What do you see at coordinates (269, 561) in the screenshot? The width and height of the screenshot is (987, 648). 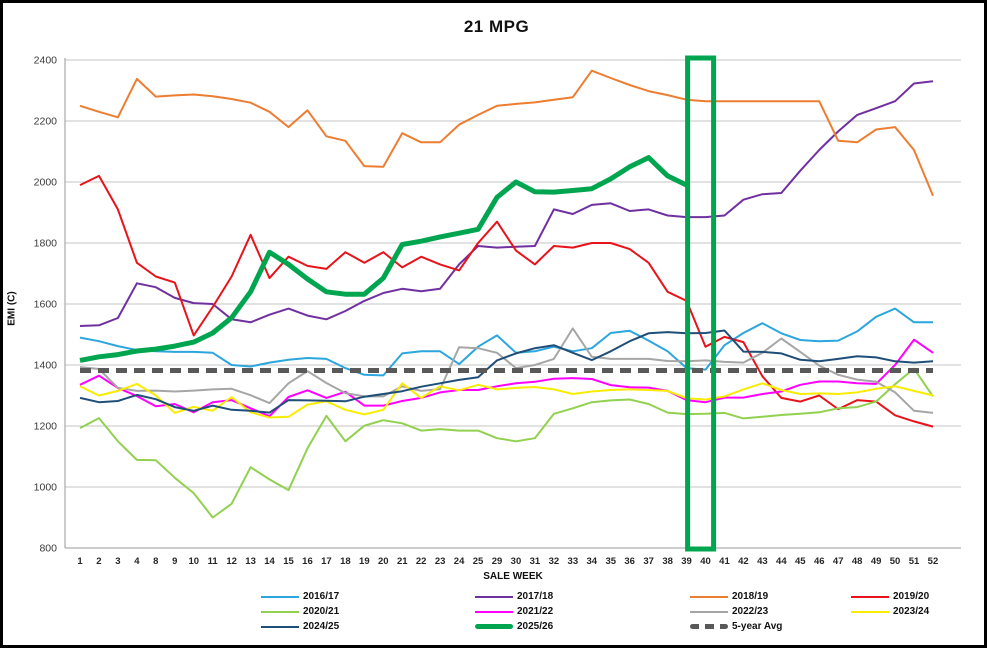 I see `x-tick-label: 14` at bounding box center [269, 561].